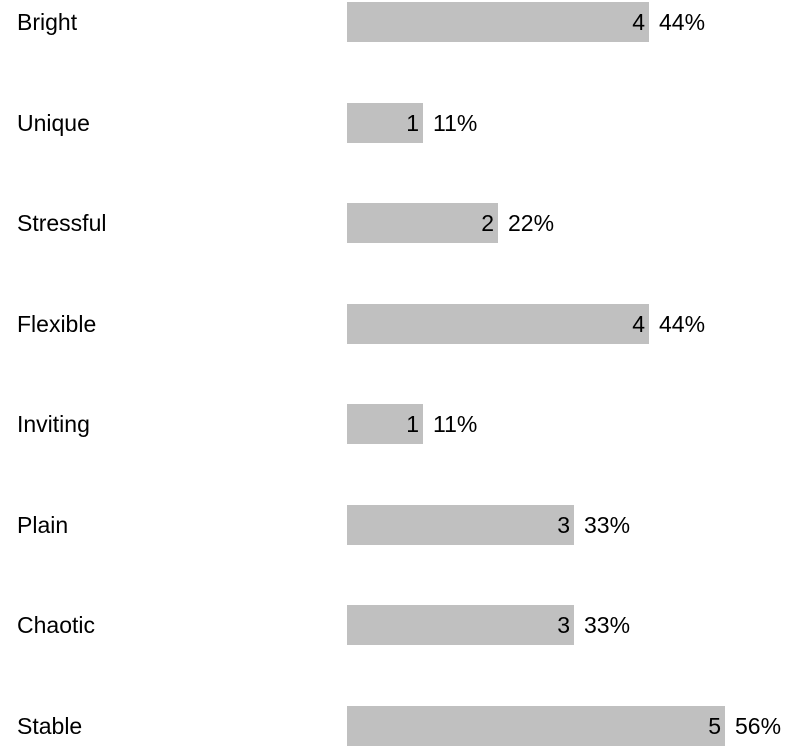 The height and width of the screenshot is (746, 801). What do you see at coordinates (56, 625) in the screenshot?
I see `category-label: Chaotic` at bounding box center [56, 625].